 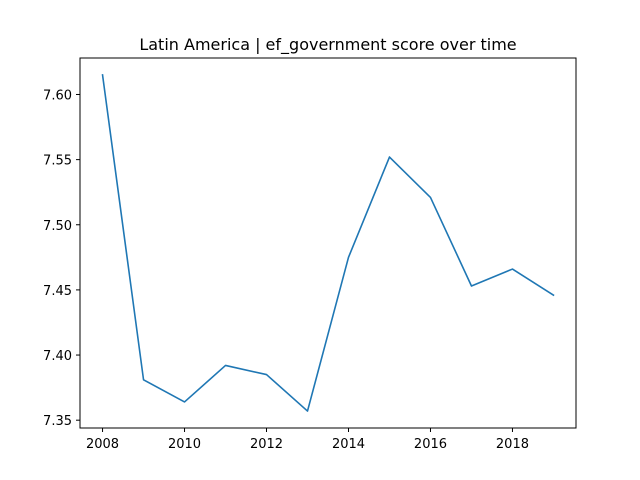 I want to click on y-tick-label: 7.60, so click(x=57, y=95).